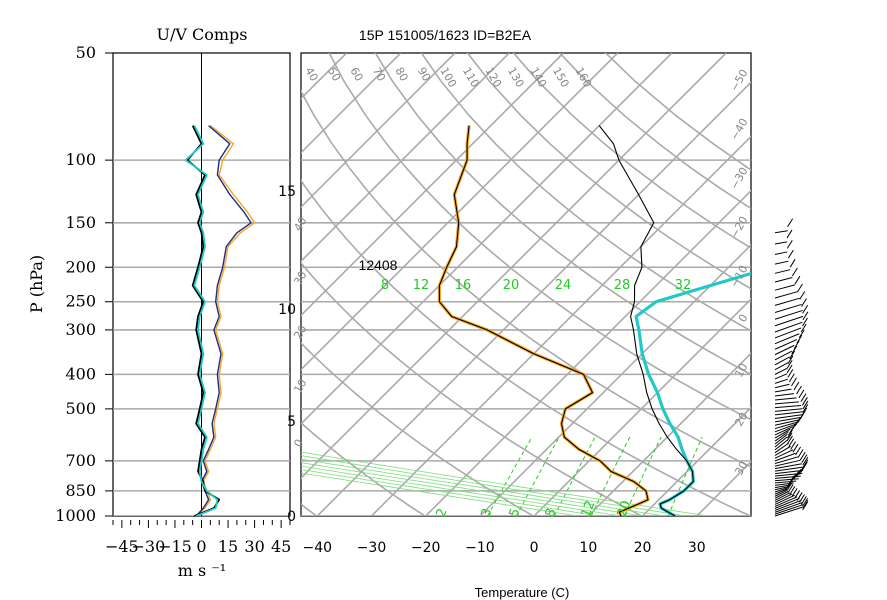  Describe the element at coordinates (300, 278) in the screenshot. I see `skewt-lower-label: 30` at that location.